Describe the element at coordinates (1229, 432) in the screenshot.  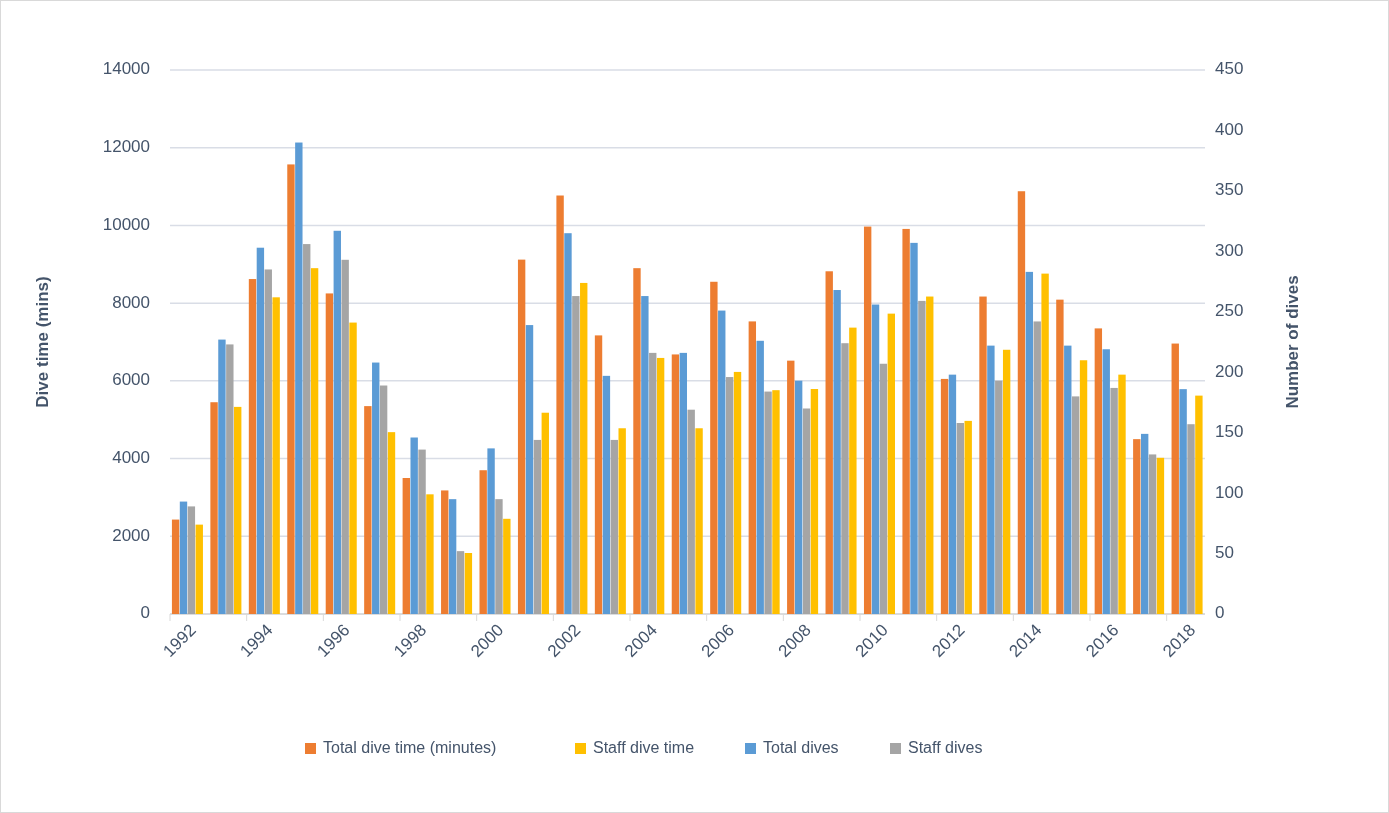
I see `y2-tick-label: 150` at that location.